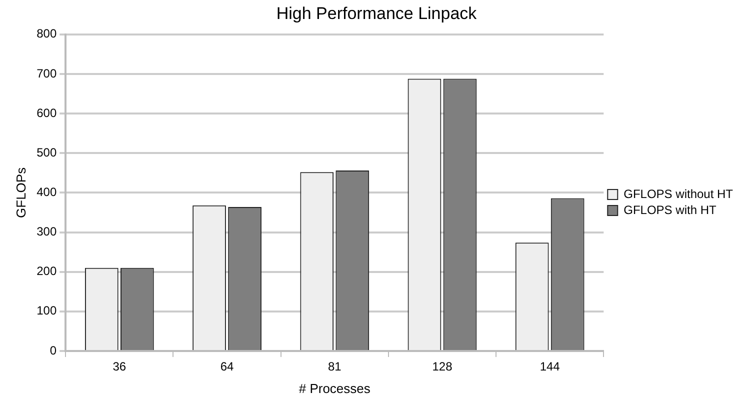  Describe the element at coordinates (46, 311) in the screenshot. I see `y-tick-label: 100` at that location.